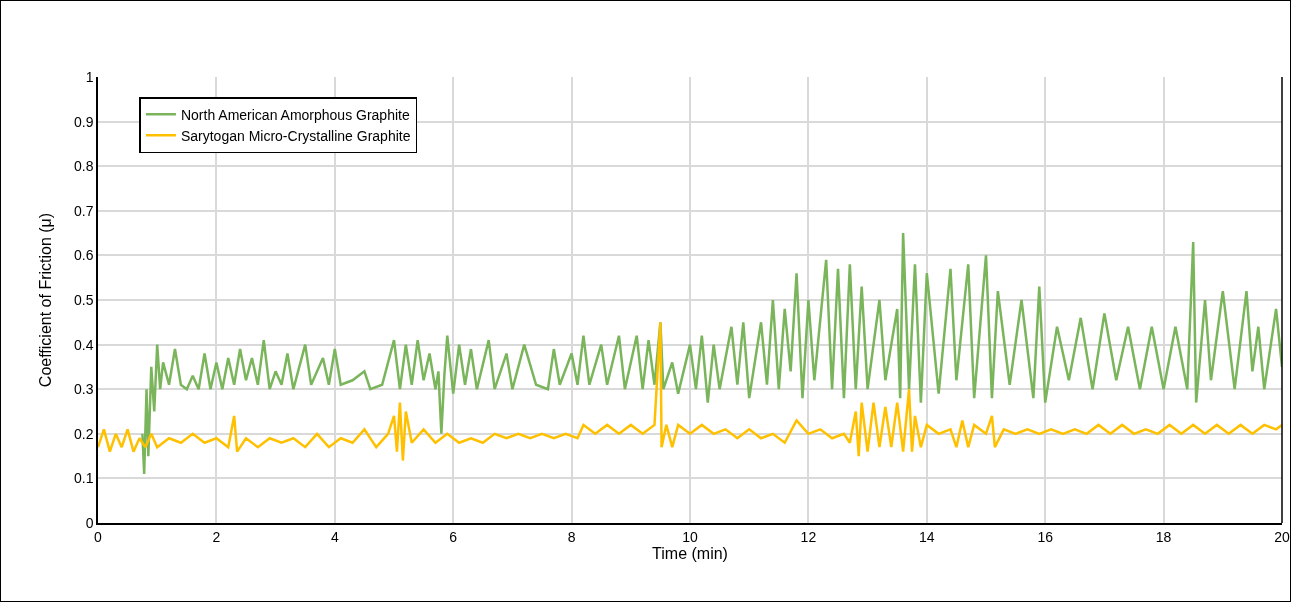 The image size is (1291, 602). Describe the element at coordinates (89, 76) in the screenshot. I see `y-tick-label: 1` at that location.